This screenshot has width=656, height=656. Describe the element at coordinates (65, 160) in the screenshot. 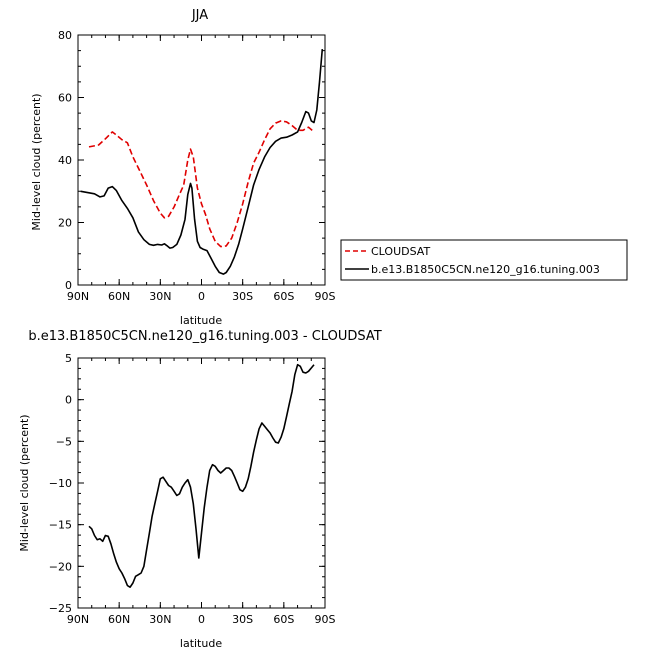

I see `y-tick-label: 40` at that location.